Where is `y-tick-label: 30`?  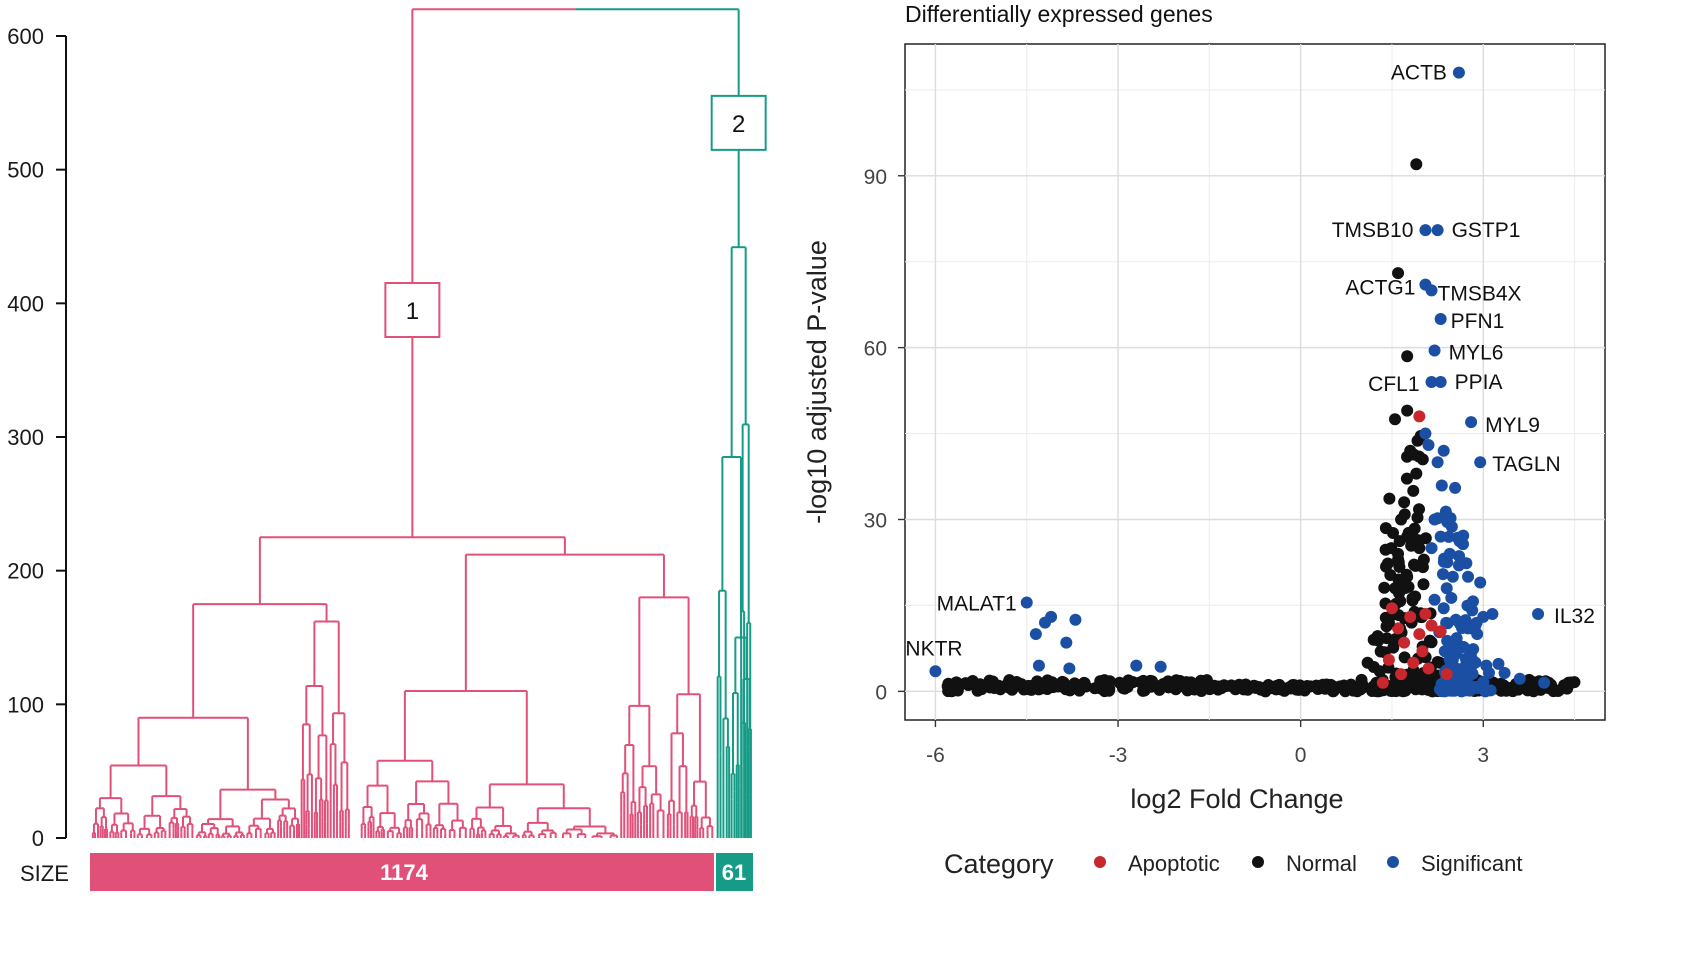 y-tick-label: 30 is located at coordinates (875, 520).